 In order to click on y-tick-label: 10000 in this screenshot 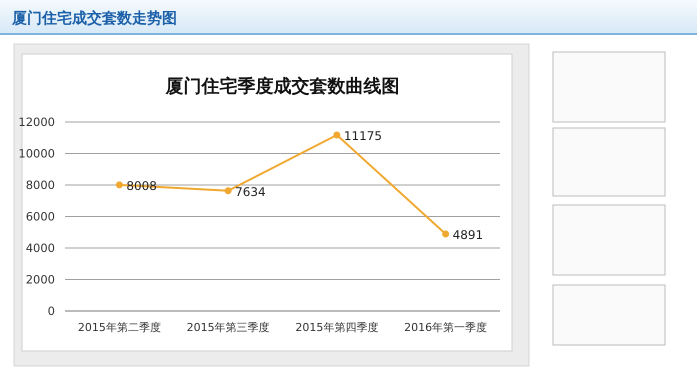, I will do `click(36, 153)`.